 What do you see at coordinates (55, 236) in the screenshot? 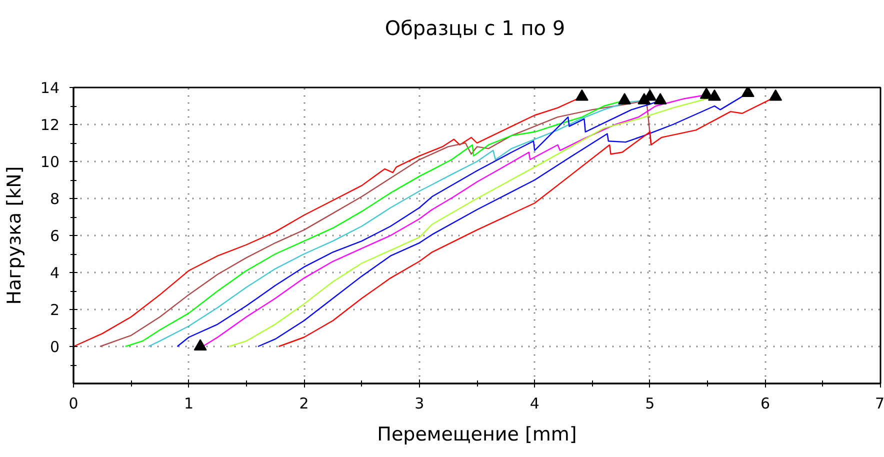
I see `y-tick-label: 6` at bounding box center [55, 236].